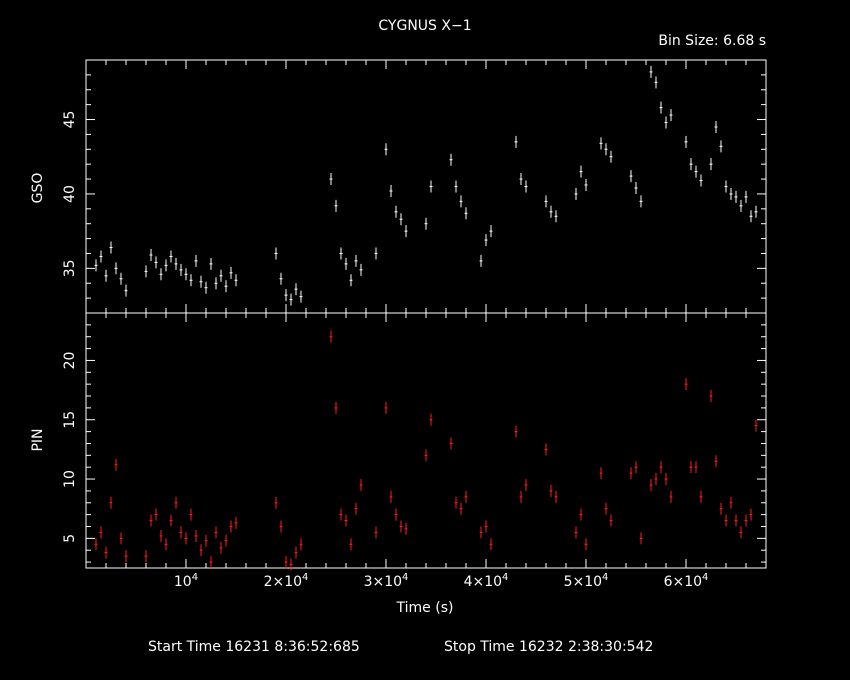 Image resolution: width=850 pixels, height=680 pixels. Describe the element at coordinates (70, 479) in the screenshot. I see `pin-ytick-label: 10` at that location.